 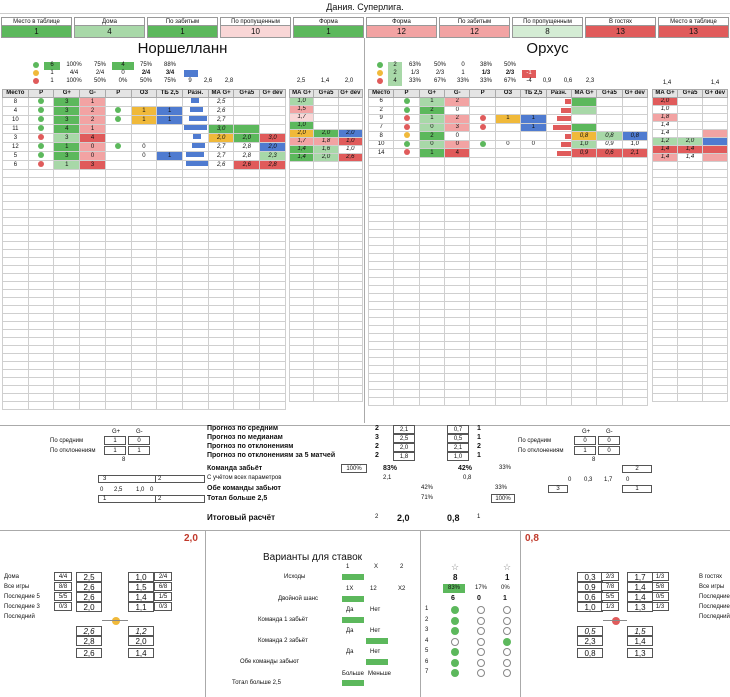 What do you see at coordinates (270, 662) in the screenshot?
I see `bet-label: Обе команды забьют` at bounding box center [270, 662].